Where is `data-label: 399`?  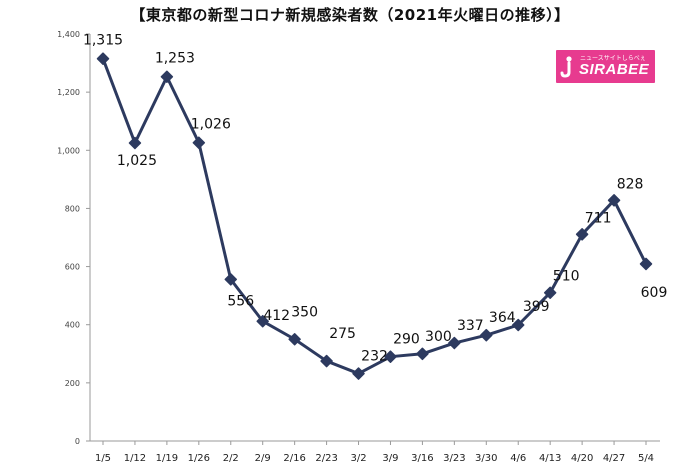
data-label: 399 is located at coordinates (536, 307).